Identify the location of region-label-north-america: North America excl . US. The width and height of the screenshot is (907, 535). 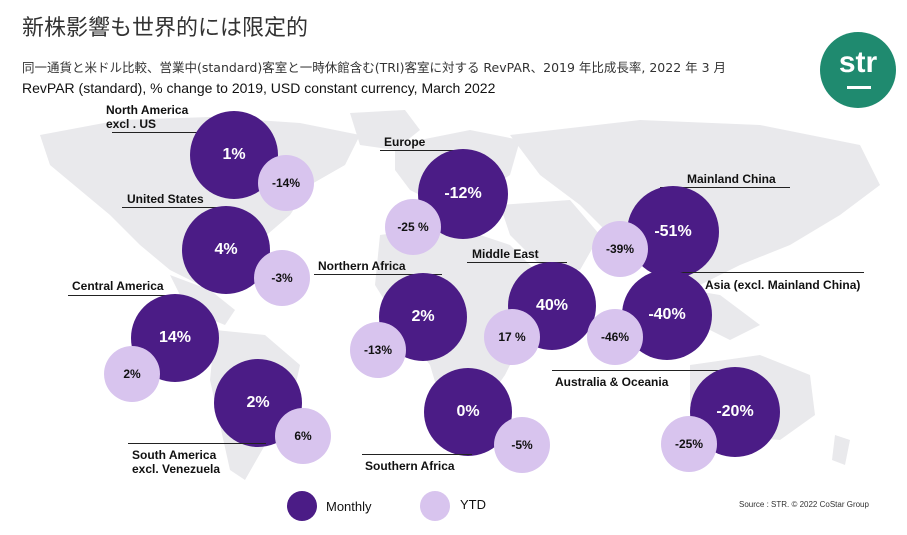
(147, 117).